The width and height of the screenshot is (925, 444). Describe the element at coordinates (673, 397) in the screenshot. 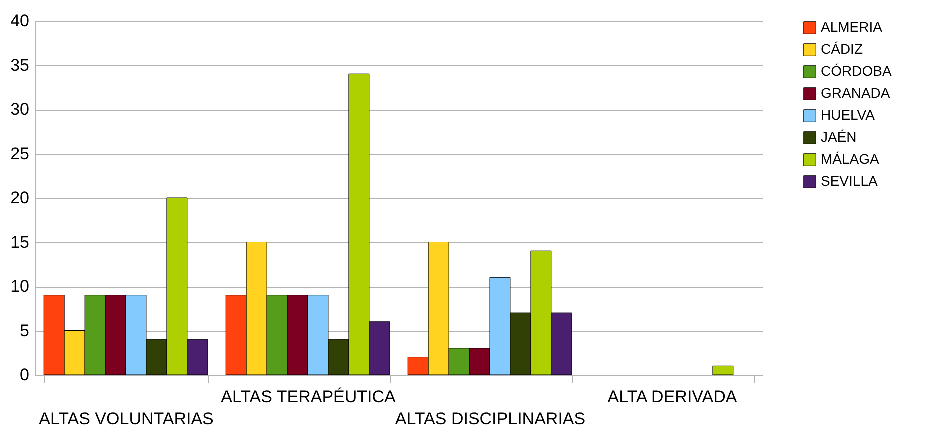

I see `x-tick-label: ALTA DERIVADA` at that location.